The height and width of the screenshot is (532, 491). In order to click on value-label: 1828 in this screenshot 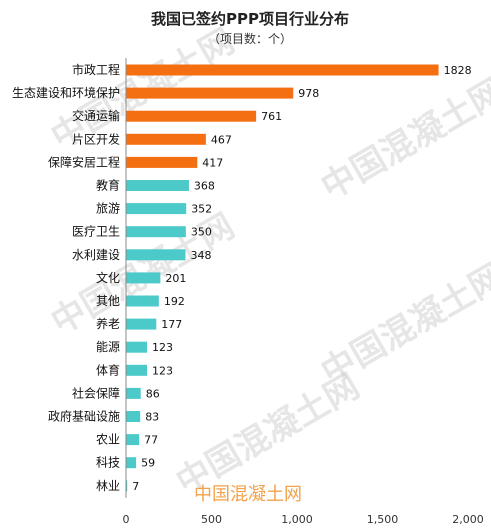, I will do `click(458, 70)`.